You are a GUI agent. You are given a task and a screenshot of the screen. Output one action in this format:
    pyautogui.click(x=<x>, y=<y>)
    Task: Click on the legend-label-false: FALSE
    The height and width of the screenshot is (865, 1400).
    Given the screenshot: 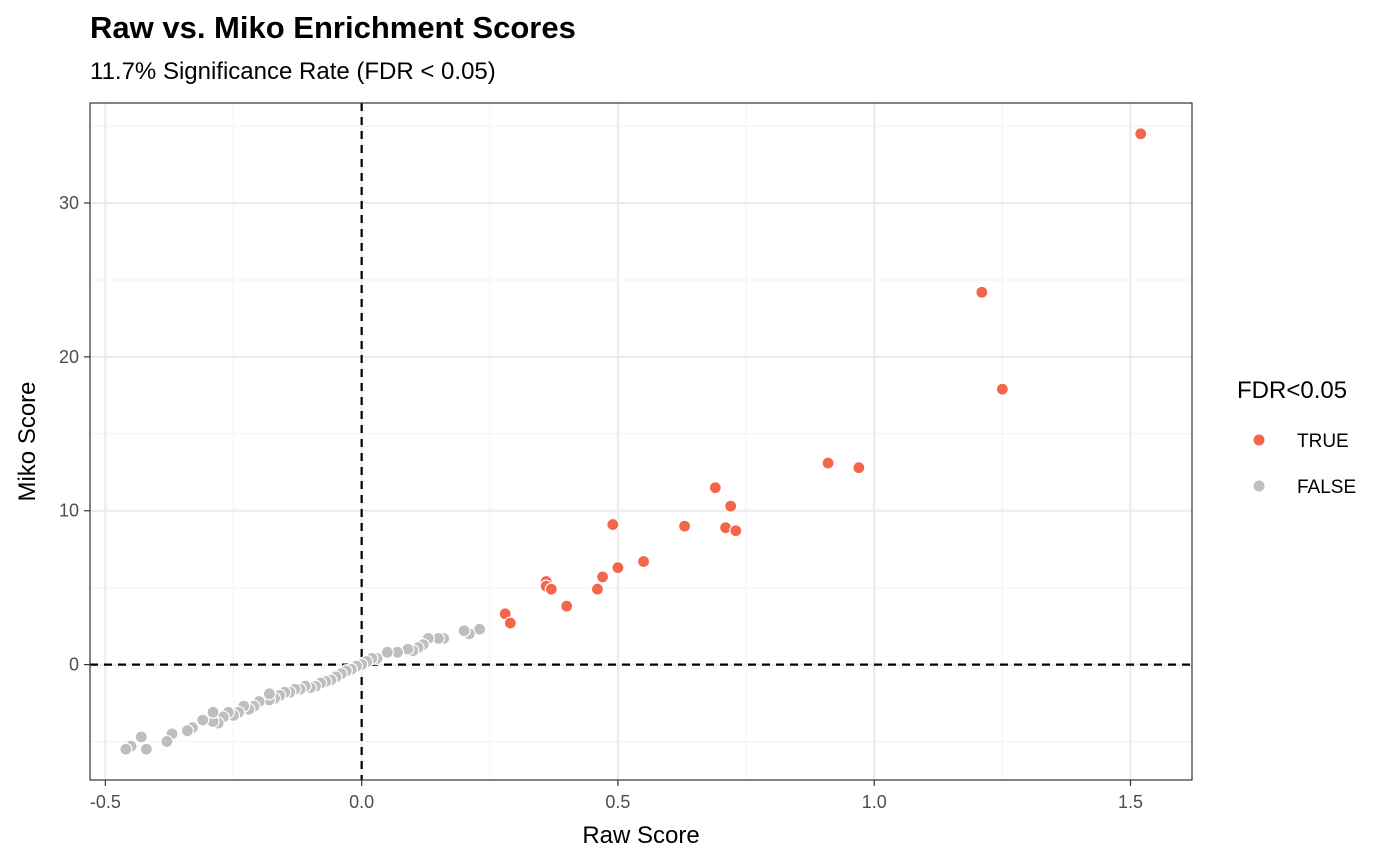 What is the action you would take?
    pyautogui.click(x=1326, y=487)
    